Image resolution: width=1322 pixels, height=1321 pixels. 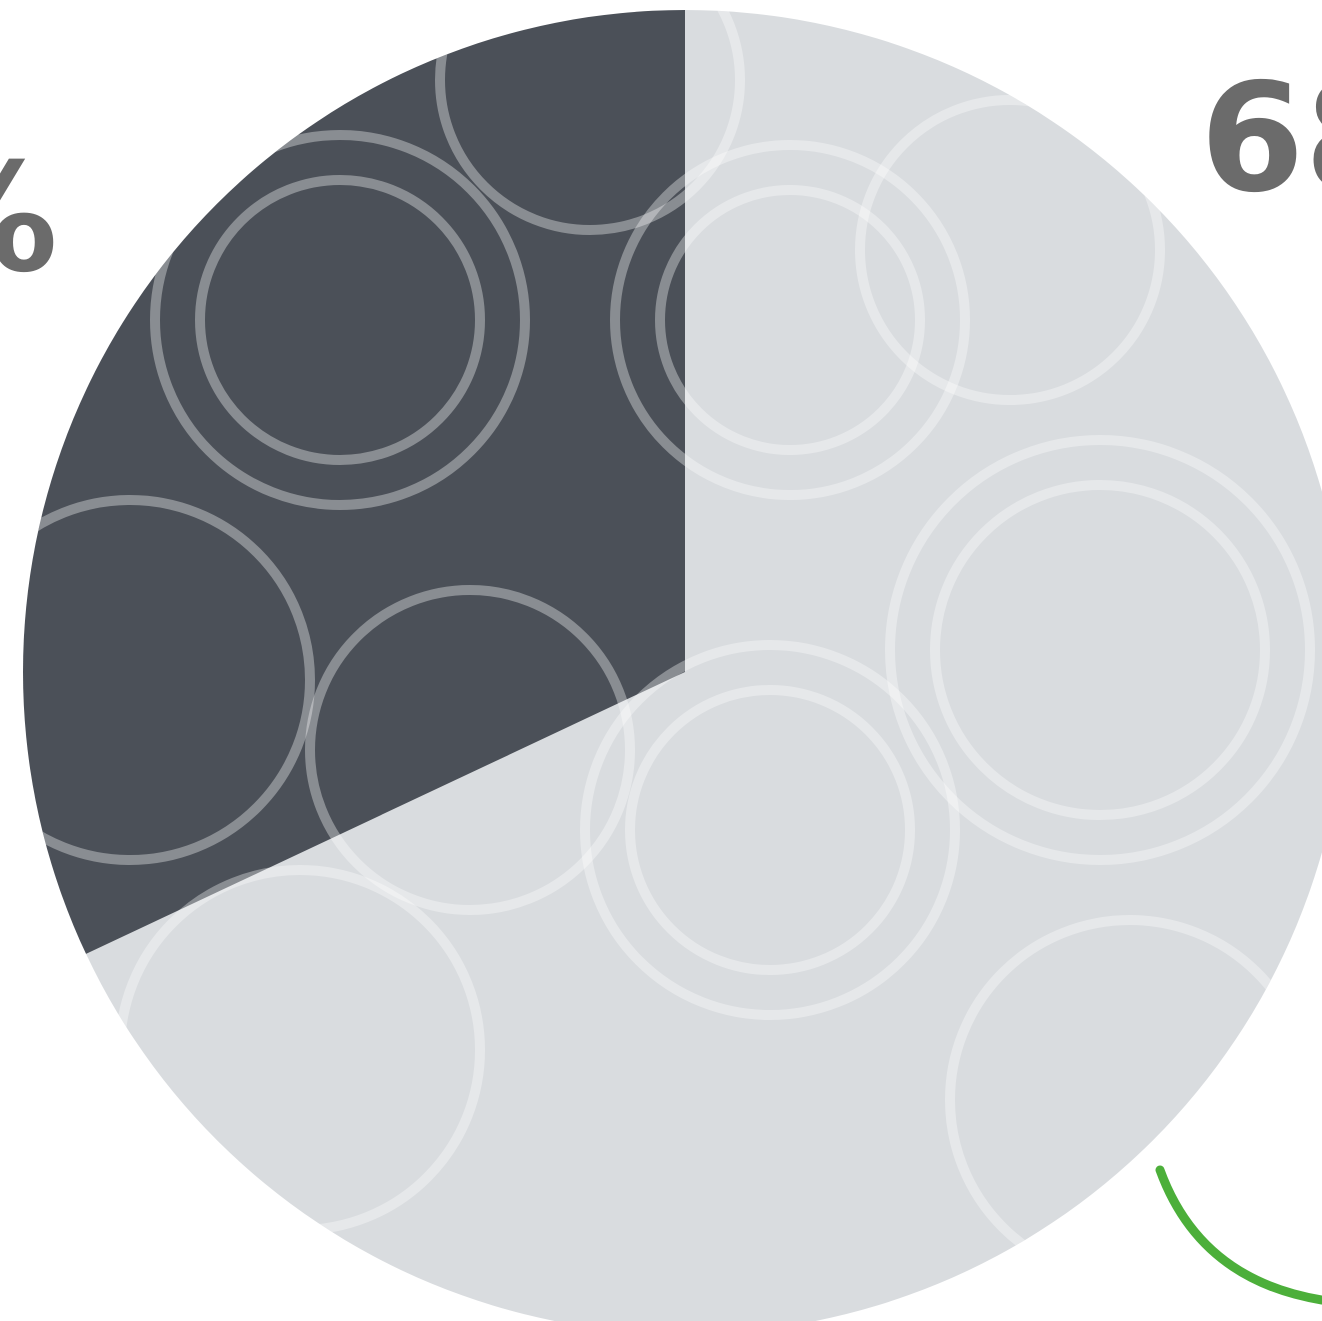 What do you see at coordinates (1261, 139) in the screenshot?
I see `value-label: 68%` at bounding box center [1261, 139].